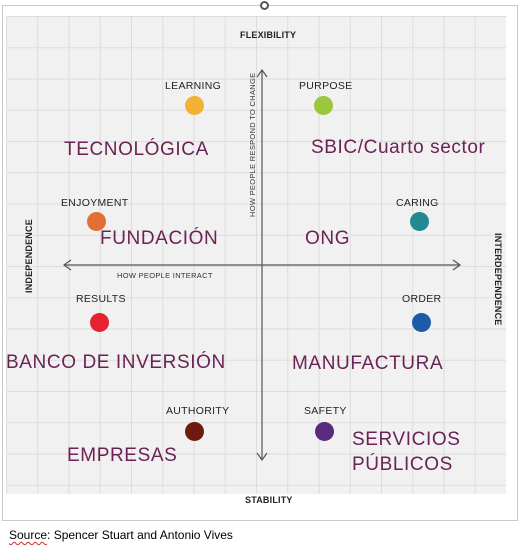 This screenshot has width=524, height=550. What do you see at coordinates (262, 73) in the screenshot?
I see `vertical-axis-arrow-top` at bounding box center [262, 73].